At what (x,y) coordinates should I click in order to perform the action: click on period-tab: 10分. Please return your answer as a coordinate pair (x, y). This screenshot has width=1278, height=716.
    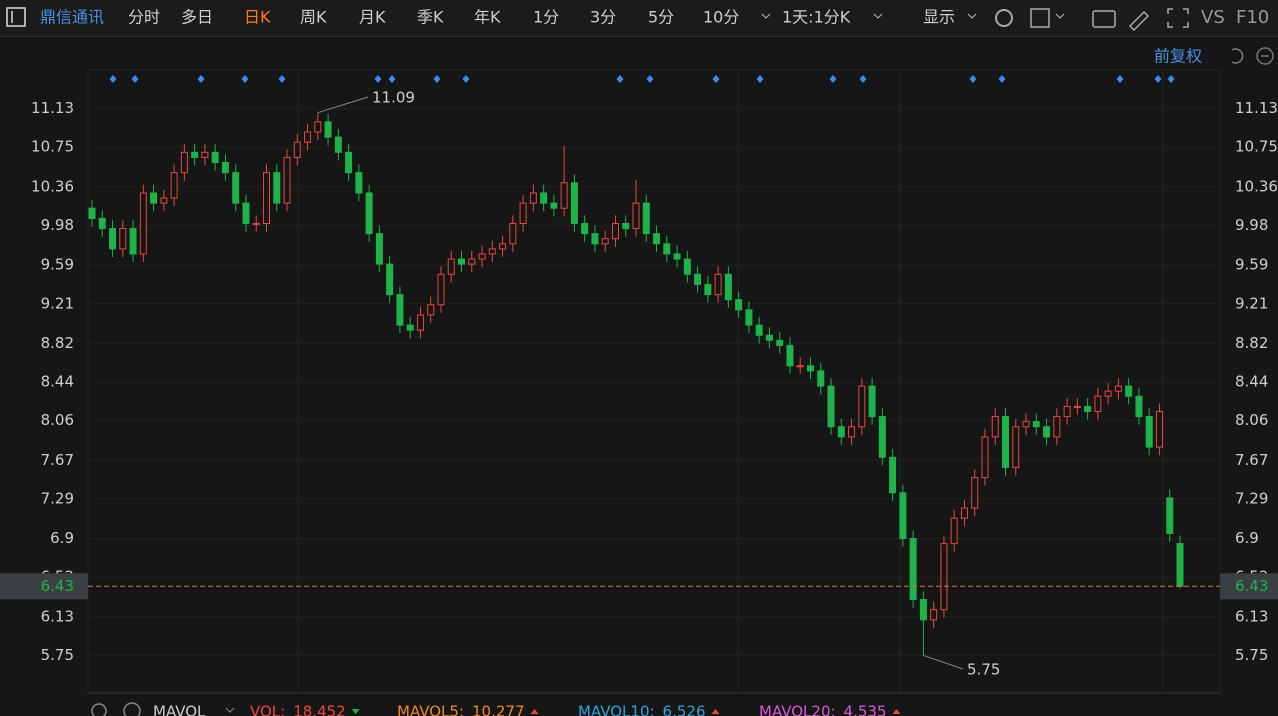
    Looking at the image, I should click on (721, 17).